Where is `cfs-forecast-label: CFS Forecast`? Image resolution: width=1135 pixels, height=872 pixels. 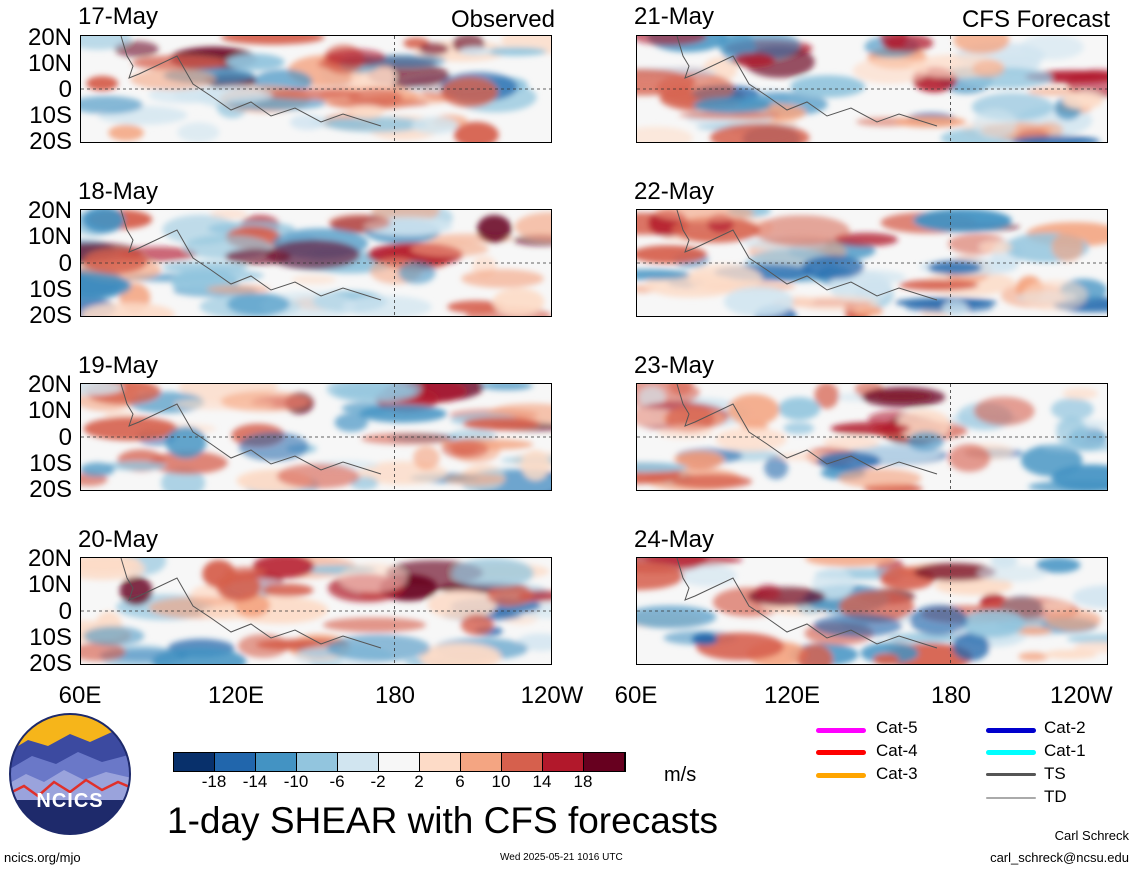 cfs-forecast-label: CFS Forecast is located at coordinates (1035, 19).